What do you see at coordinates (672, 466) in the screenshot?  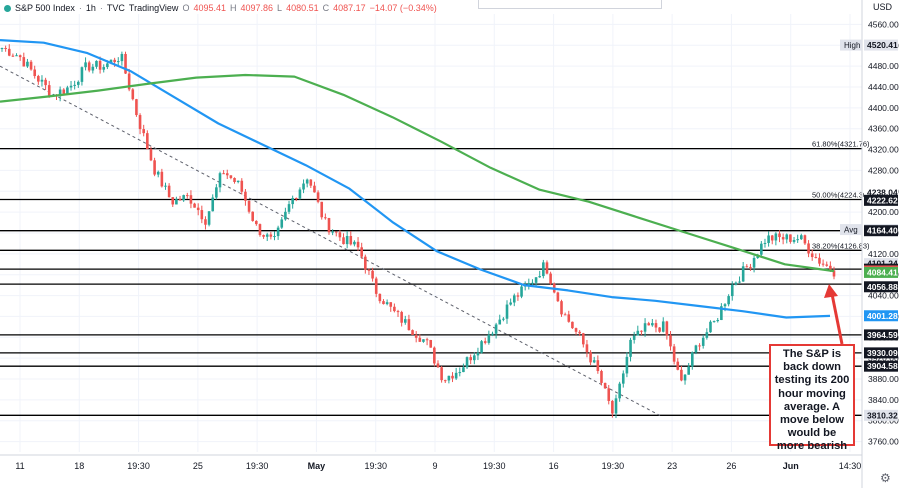 I see `x-tick-label: 23` at bounding box center [672, 466].